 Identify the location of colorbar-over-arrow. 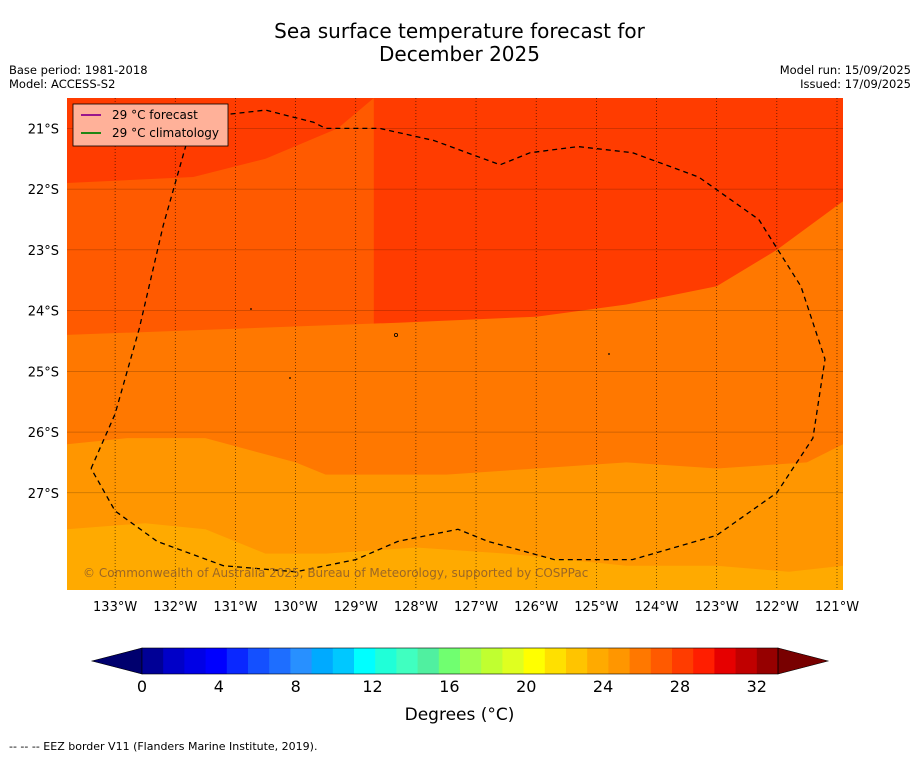
(803, 661).